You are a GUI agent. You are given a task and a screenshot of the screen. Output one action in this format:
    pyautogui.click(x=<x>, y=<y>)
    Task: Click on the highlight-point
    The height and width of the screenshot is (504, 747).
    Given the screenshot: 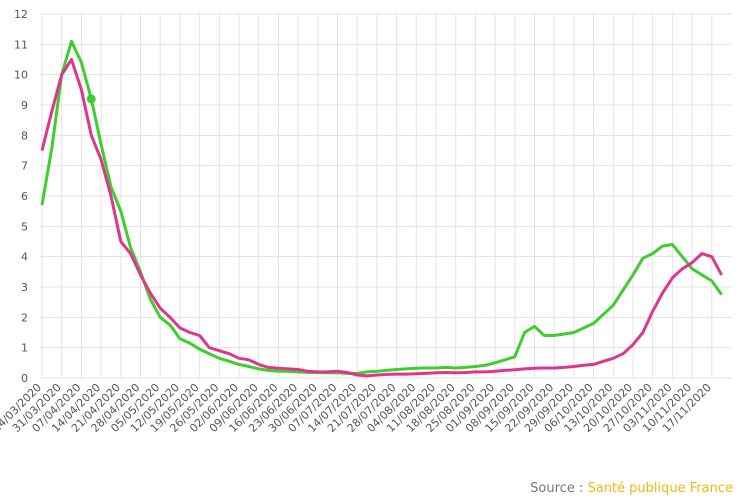 What is the action you would take?
    pyautogui.click(x=91, y=99)
    